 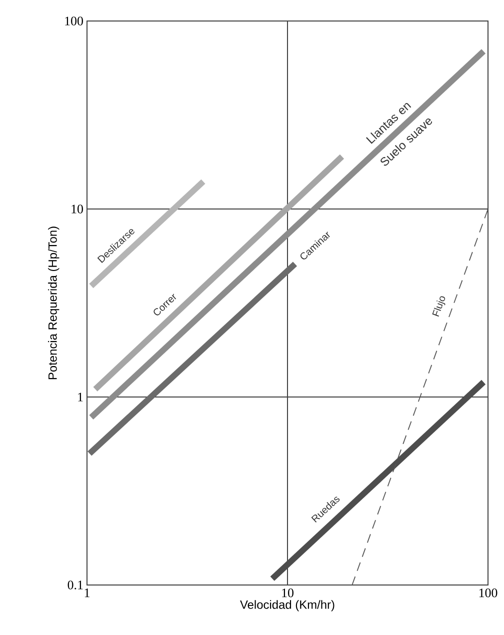 What do you see at coordinates (439, 306) in the screenshot?
I see `text: Flujo` at bounding box center [439, 306].